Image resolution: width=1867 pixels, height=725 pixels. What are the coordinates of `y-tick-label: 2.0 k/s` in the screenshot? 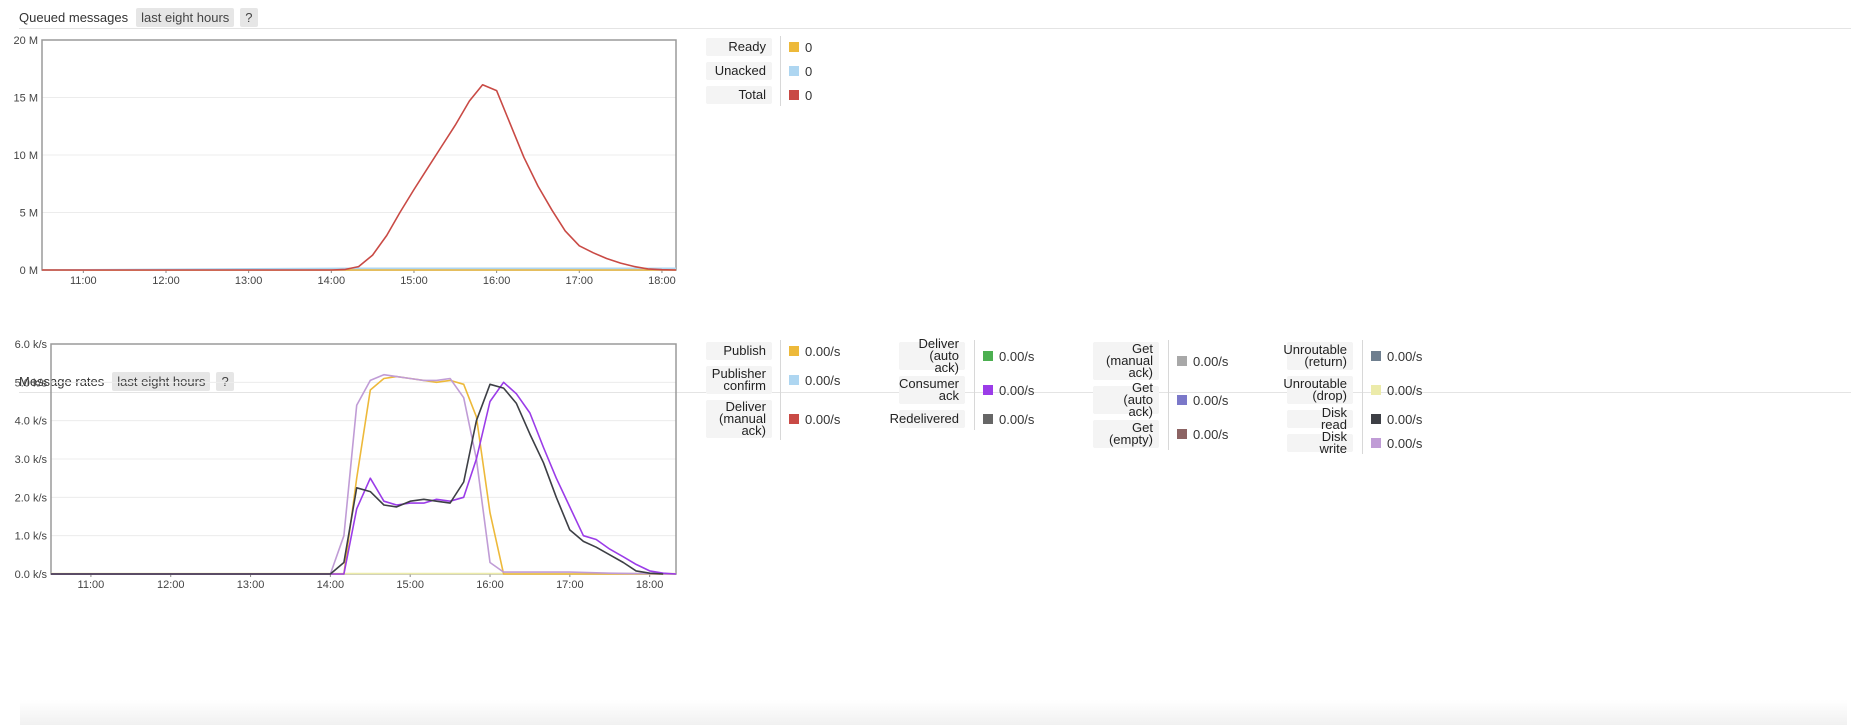 It's located at (31, 498).